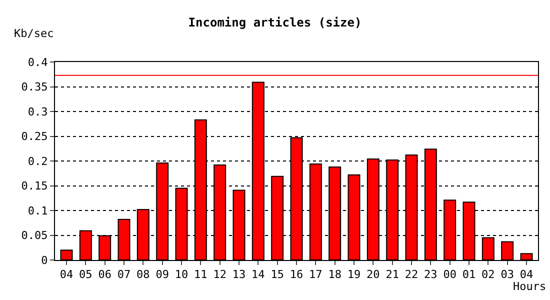 The image size is (550, 300). I want to click on chart-title: Incoming articles (size), so click(275, 22).